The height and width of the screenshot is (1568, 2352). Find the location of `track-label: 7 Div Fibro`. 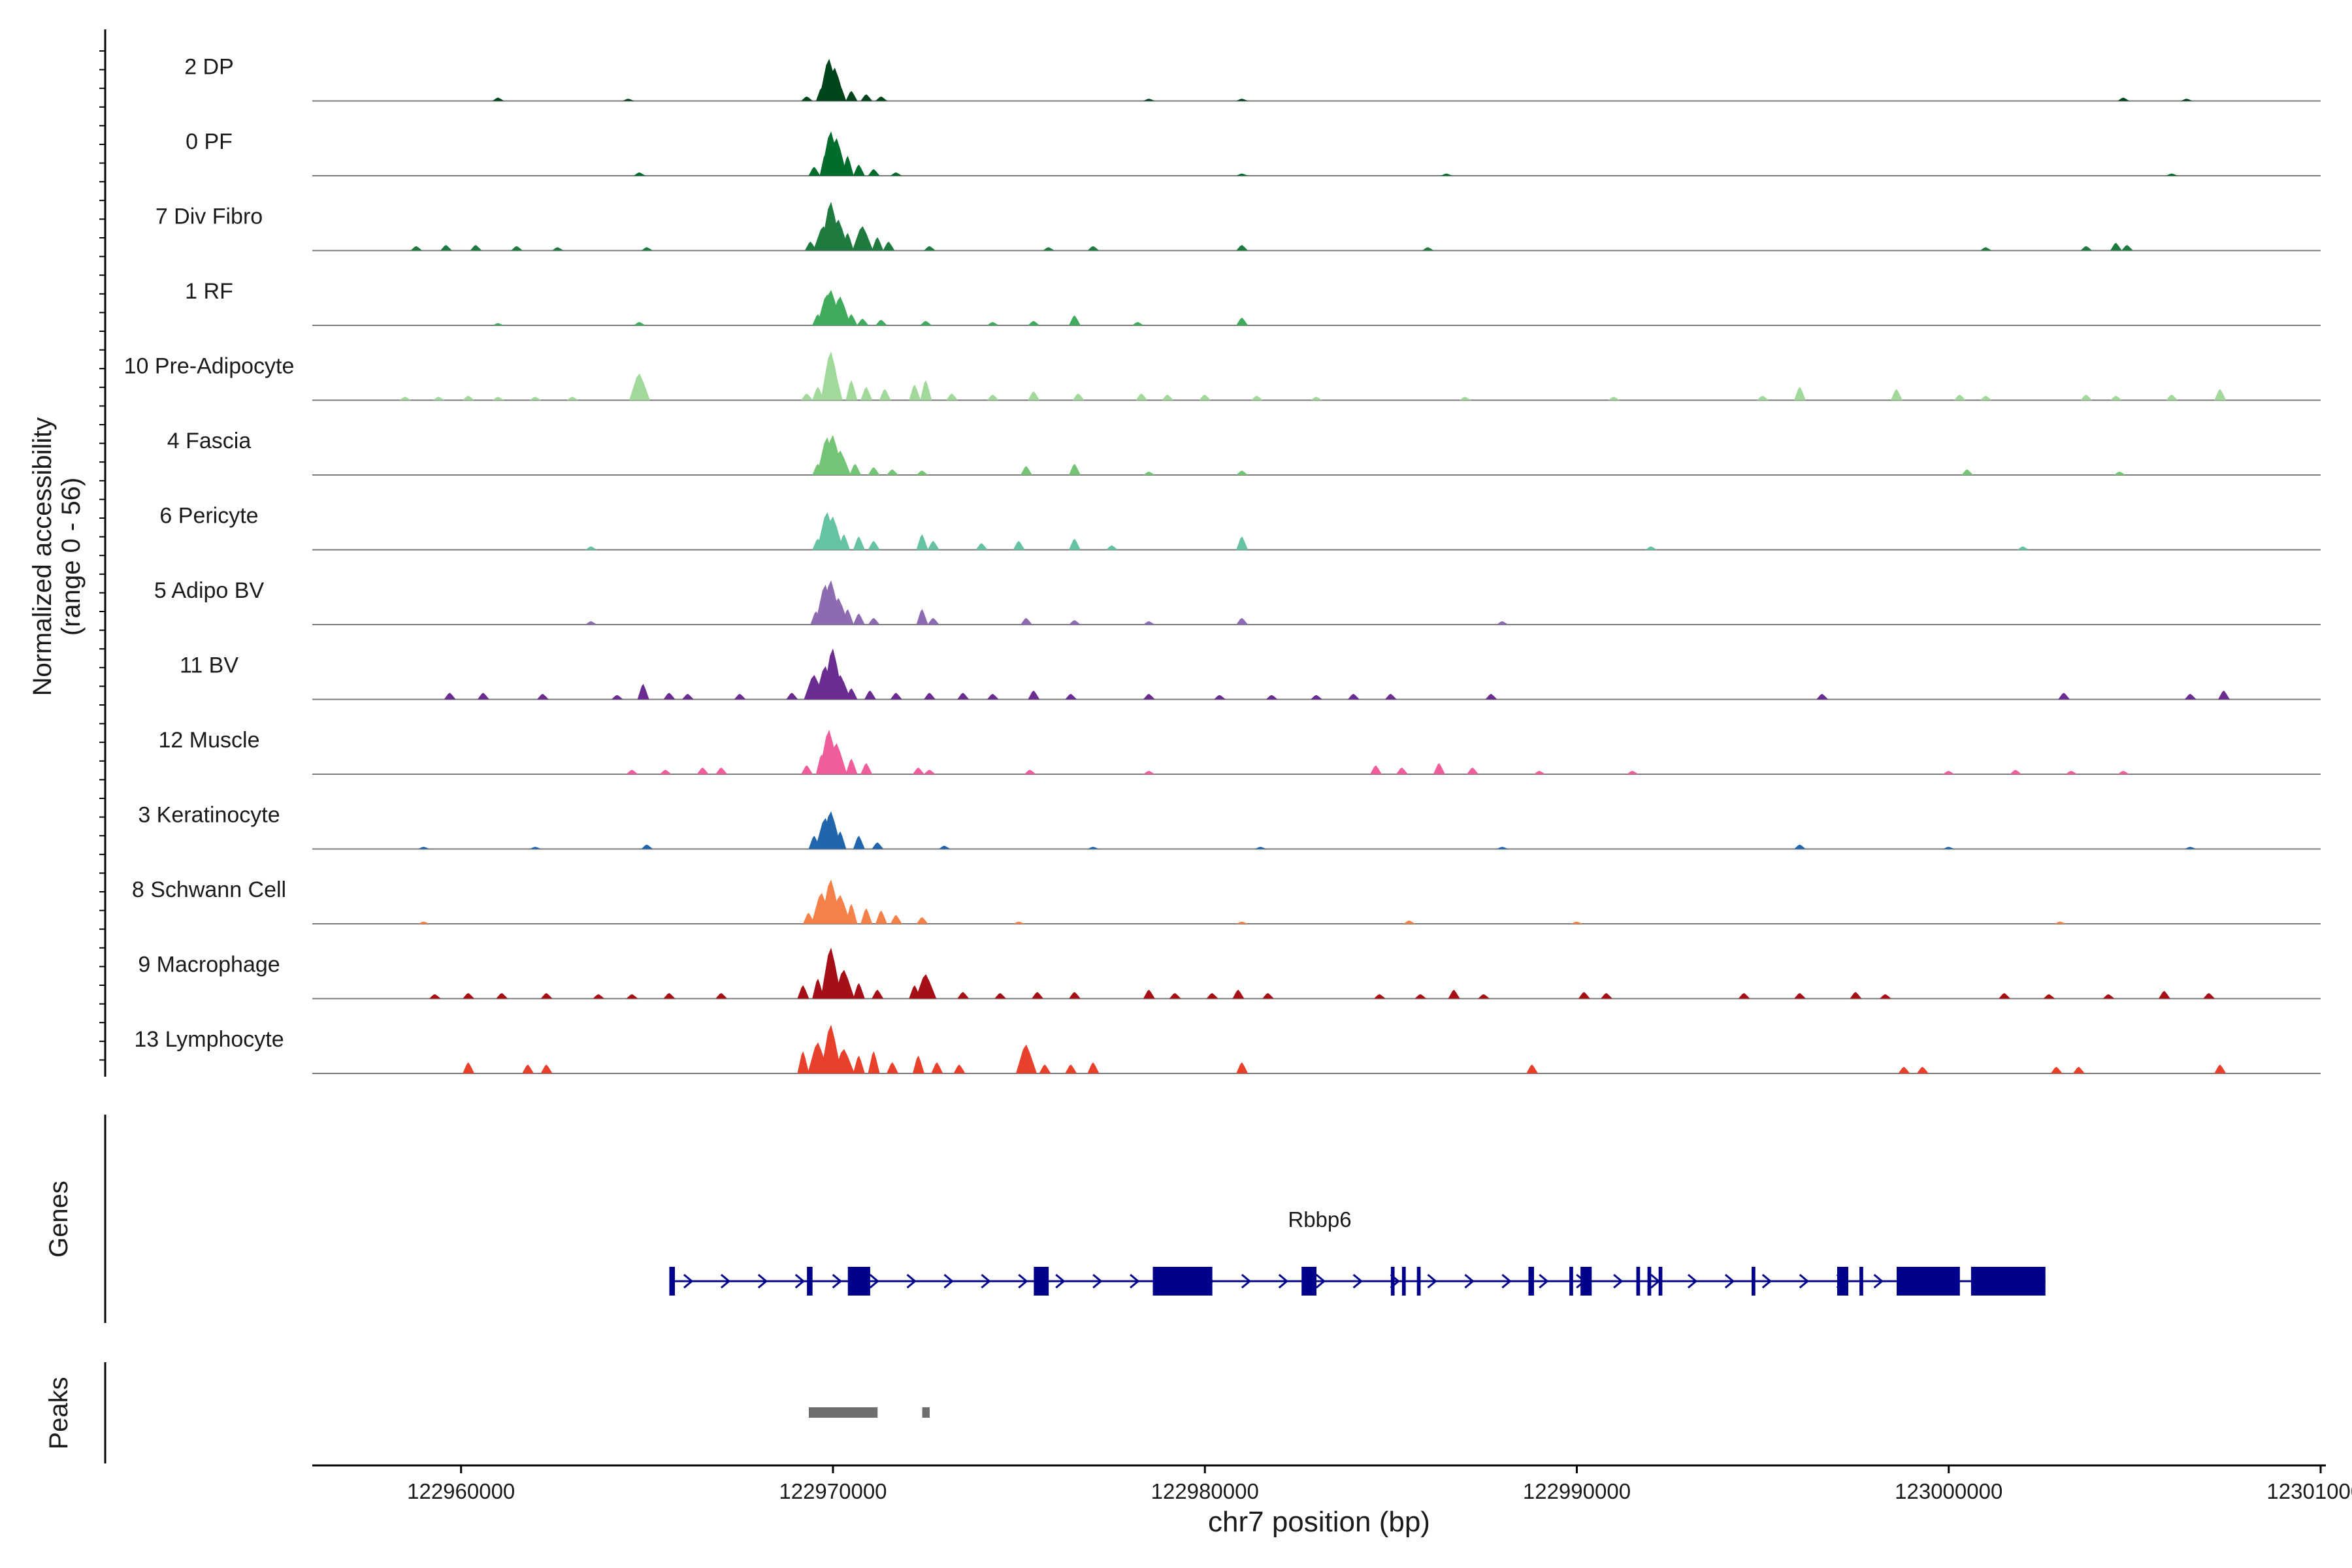

track-label: 7 Div Fibro is located at coordinates (209, 216).